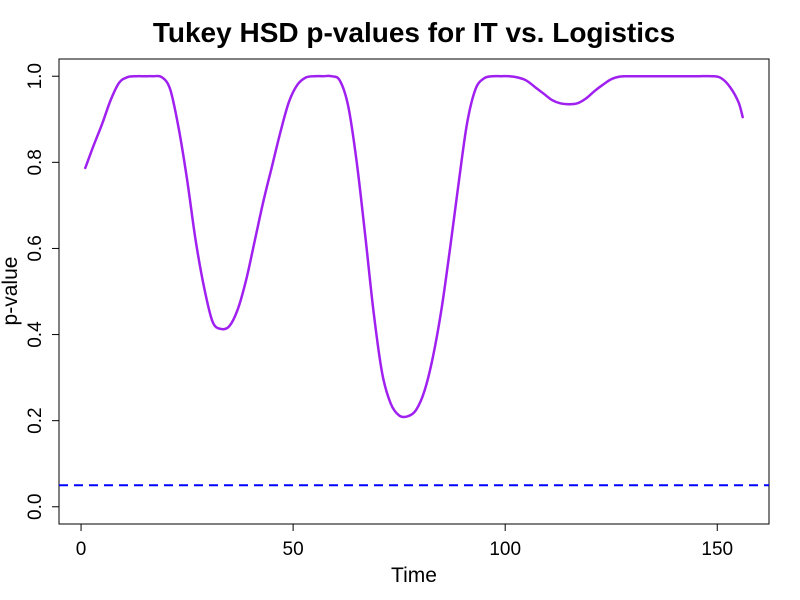 The height and width of the screenshot is (600, 800). Describe the element at coordinates (505, 549) in the screenshot. I see `x-tick-label: 100` at that location.